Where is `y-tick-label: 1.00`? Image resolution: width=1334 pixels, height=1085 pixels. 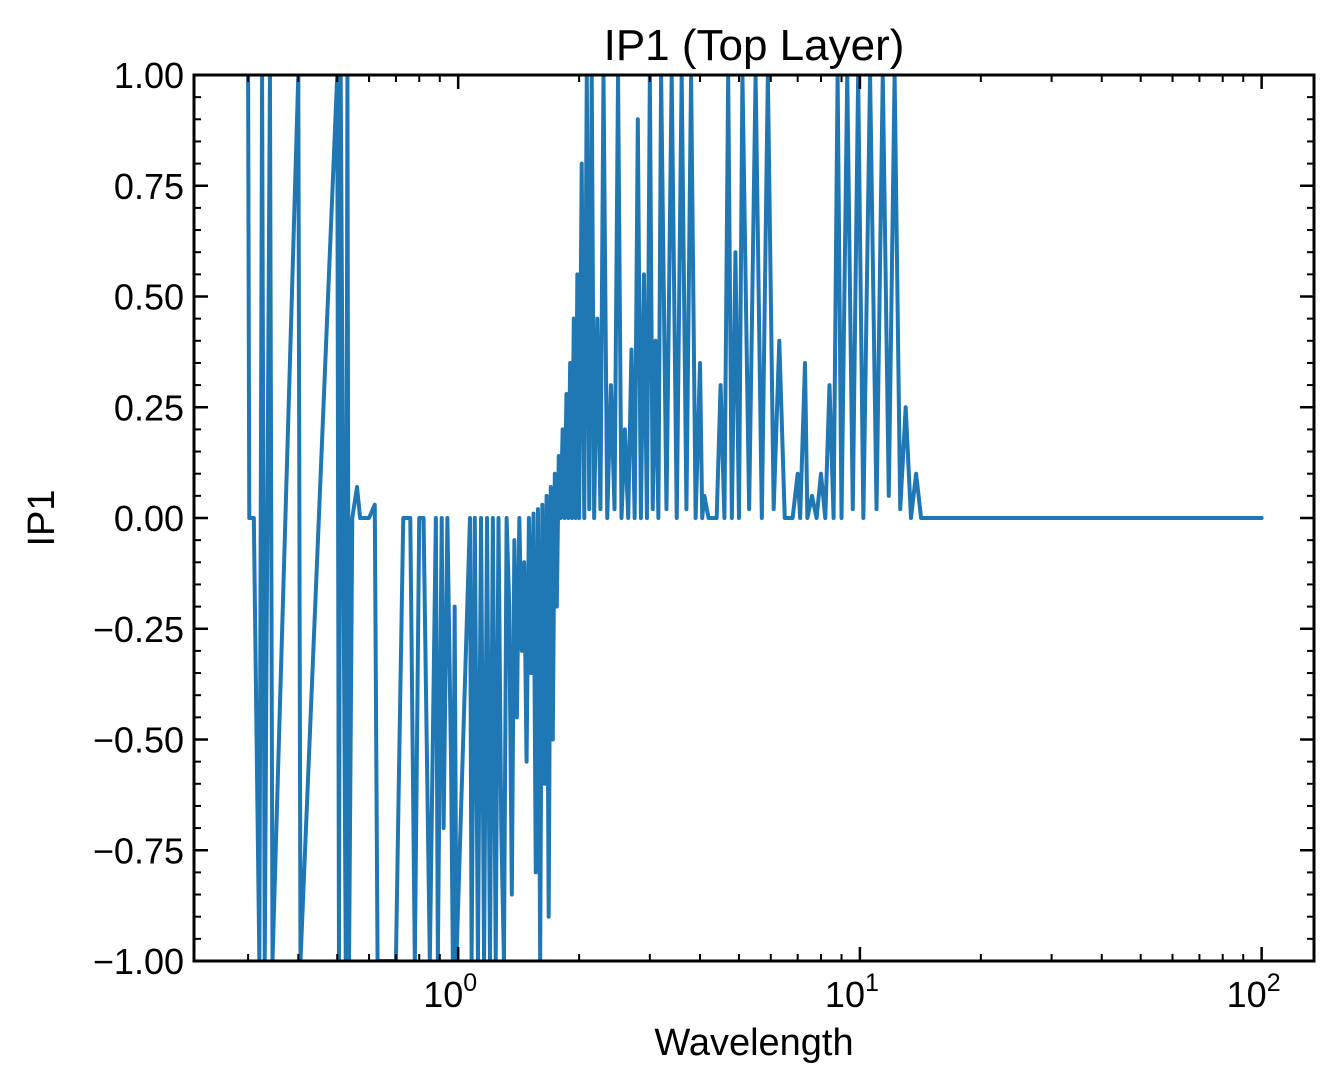
y-tick-label: 1.00 is located at coordinates (149, 75).